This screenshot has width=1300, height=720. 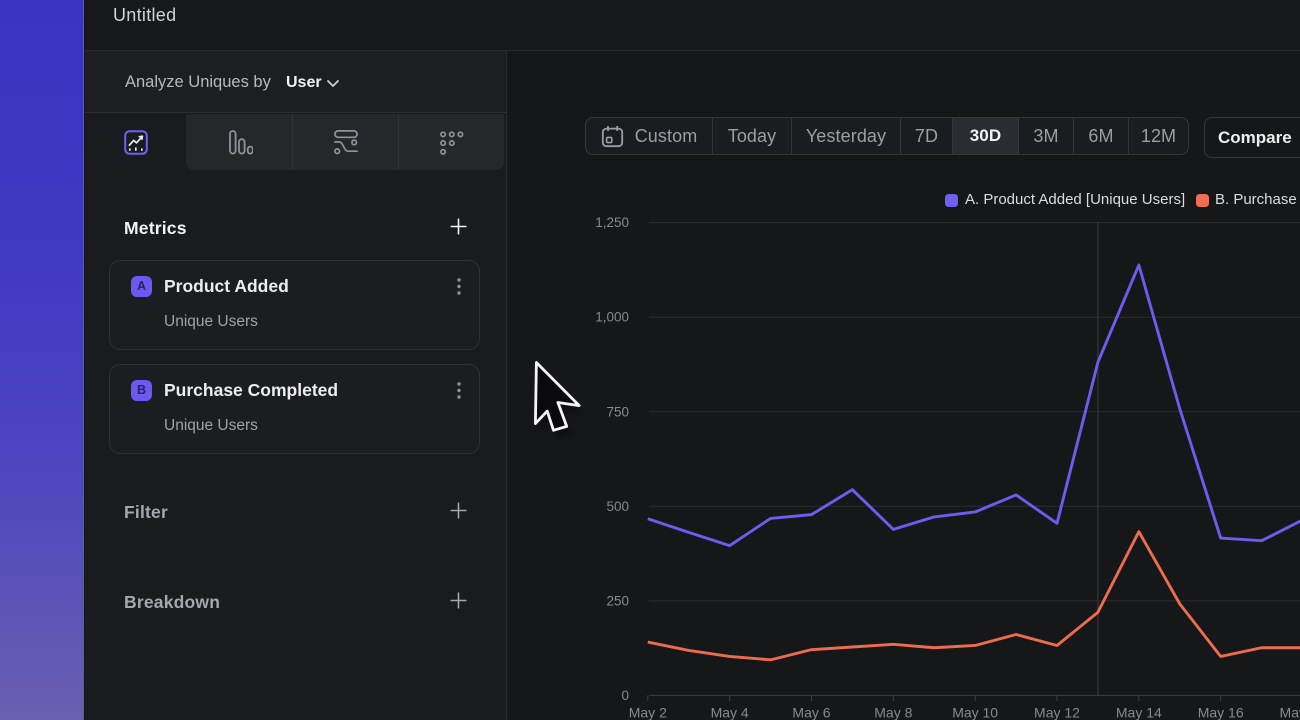 I want to click on svg-text: 0, so click(x=625, y=695).